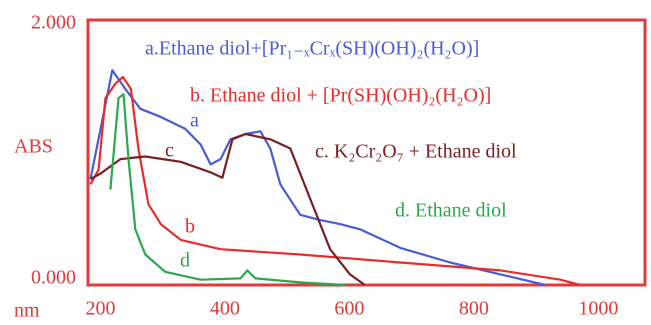 Image resolution: width=651 pixels, height=325 pixels. What do you see at coordinates (53, 23) in the screenshot?
I see `y-tick-label: 2.000` at bounding box center [53, 23].